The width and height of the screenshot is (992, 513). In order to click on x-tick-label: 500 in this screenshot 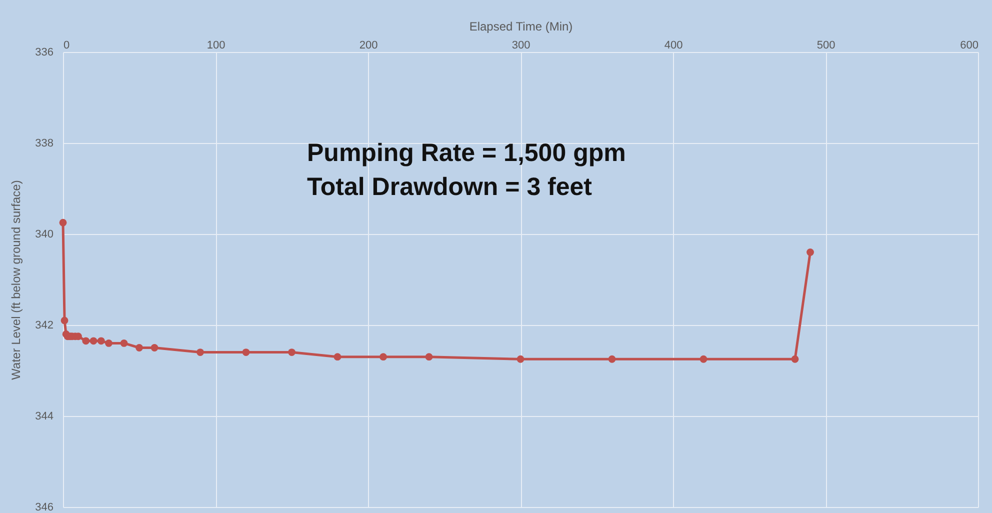, I will do `click(826, 46)`.